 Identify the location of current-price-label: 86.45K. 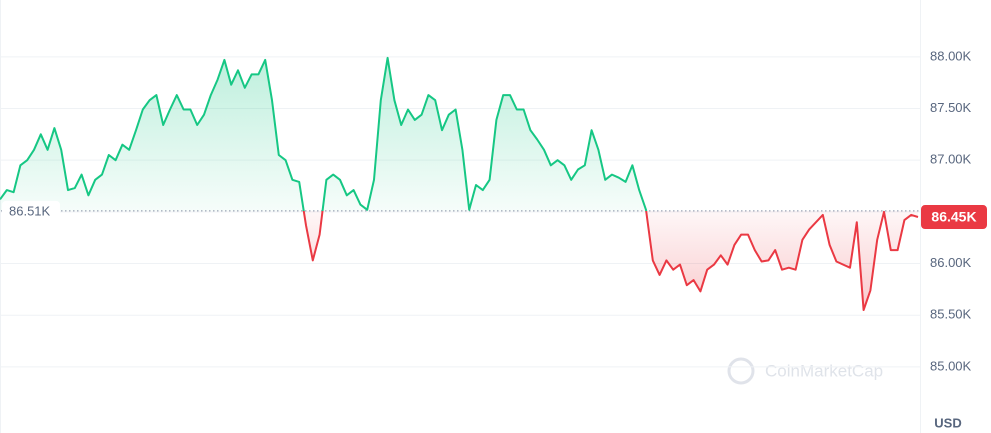
(953, 217).